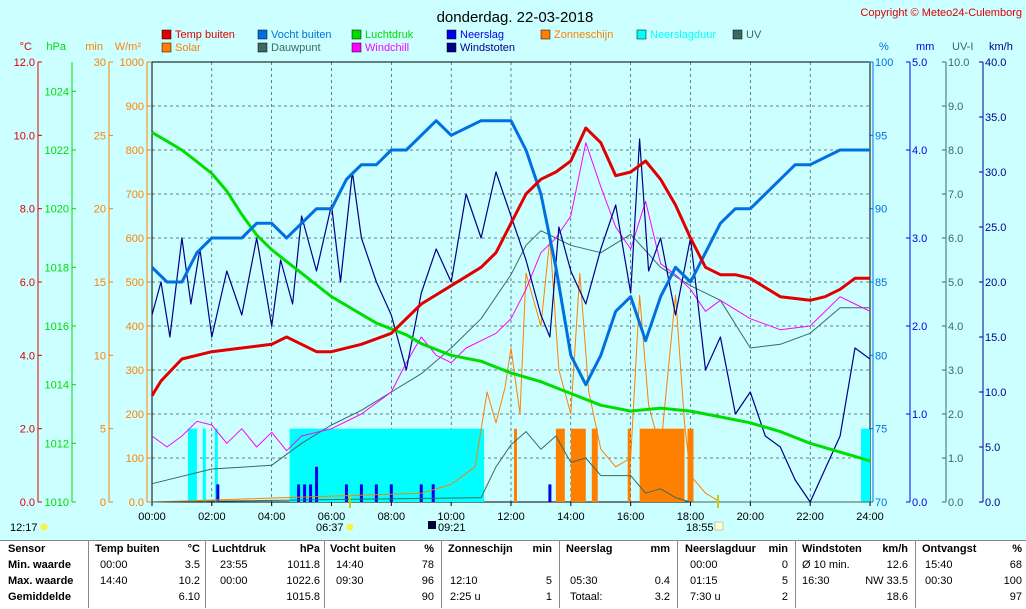  What do you see at coordinates (995, 228) in the screenshot?
I see `wind-axis-tick-label: 25.0` at bounding box center [995, 228].